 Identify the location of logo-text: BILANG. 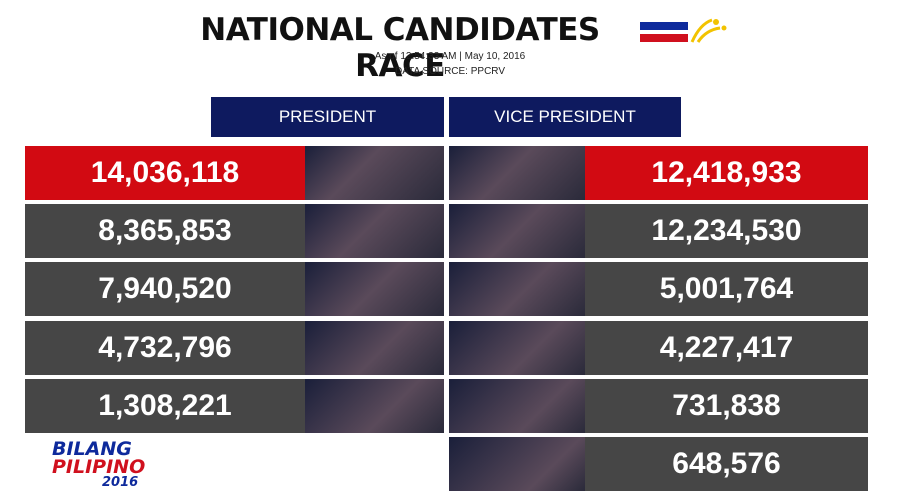
(92, 449).